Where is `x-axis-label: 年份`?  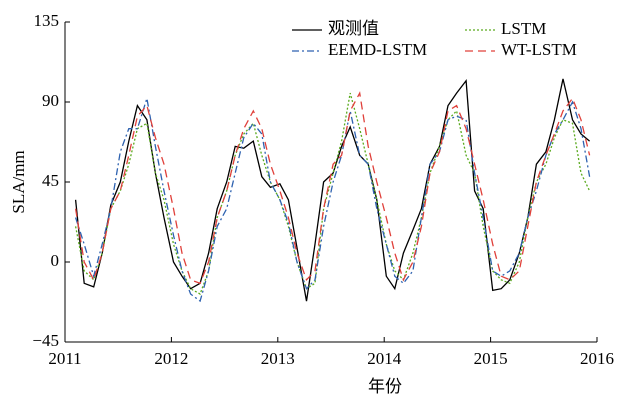
x-axis-label: 年份 is located at coordinates (385, 386).